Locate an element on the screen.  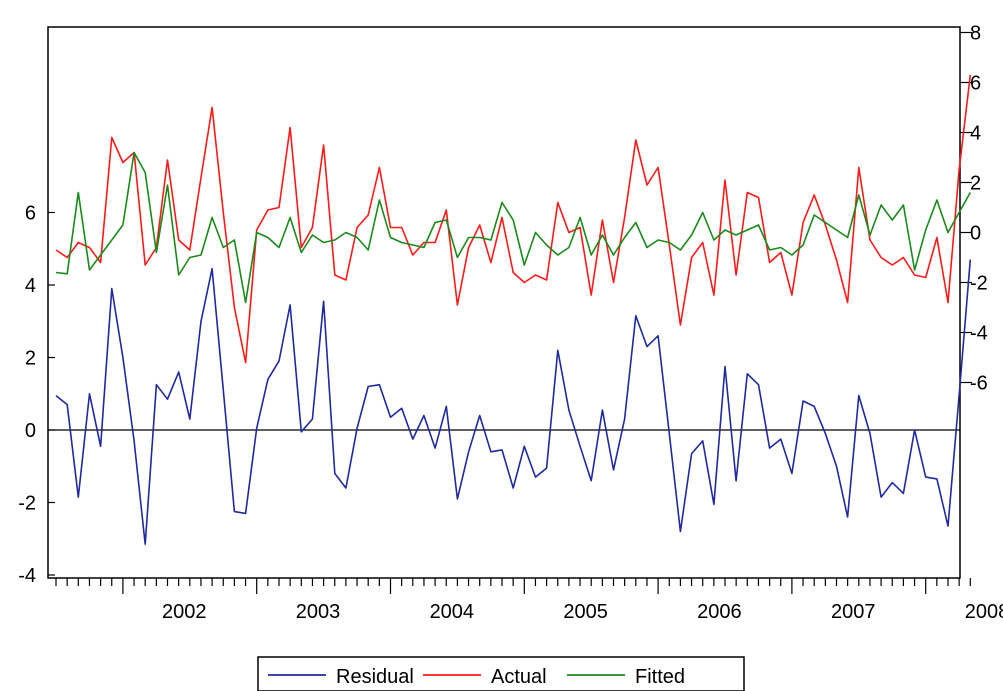
legend-box is located at coordinates (501, 673).